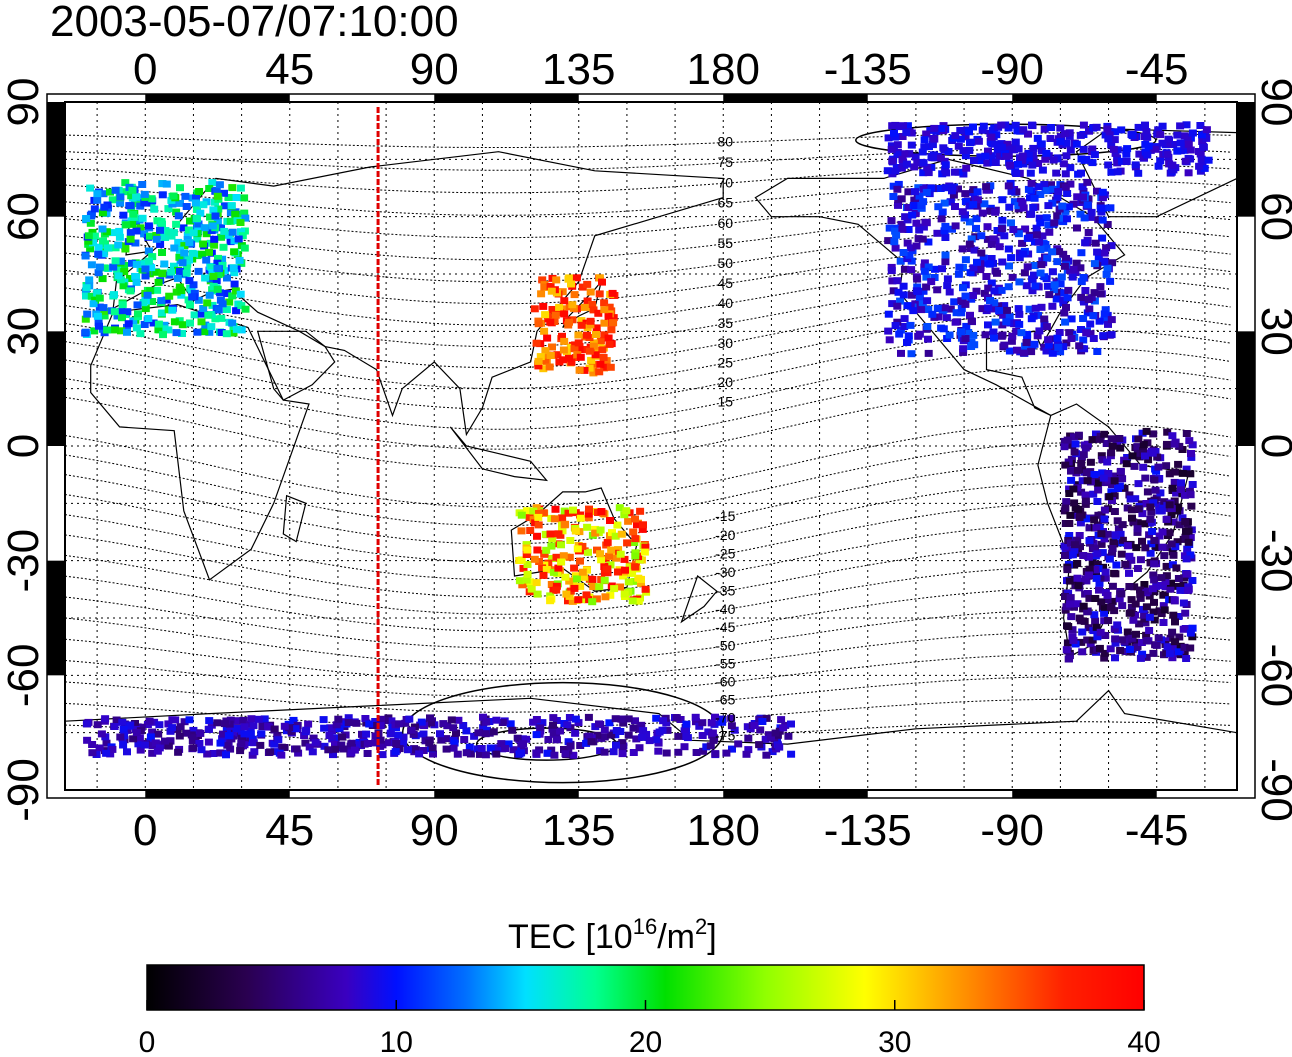 The width and height of the screenshot is (1292, 1057). I want to click on lon-tick-bottom: -45, so click(1157, 830).